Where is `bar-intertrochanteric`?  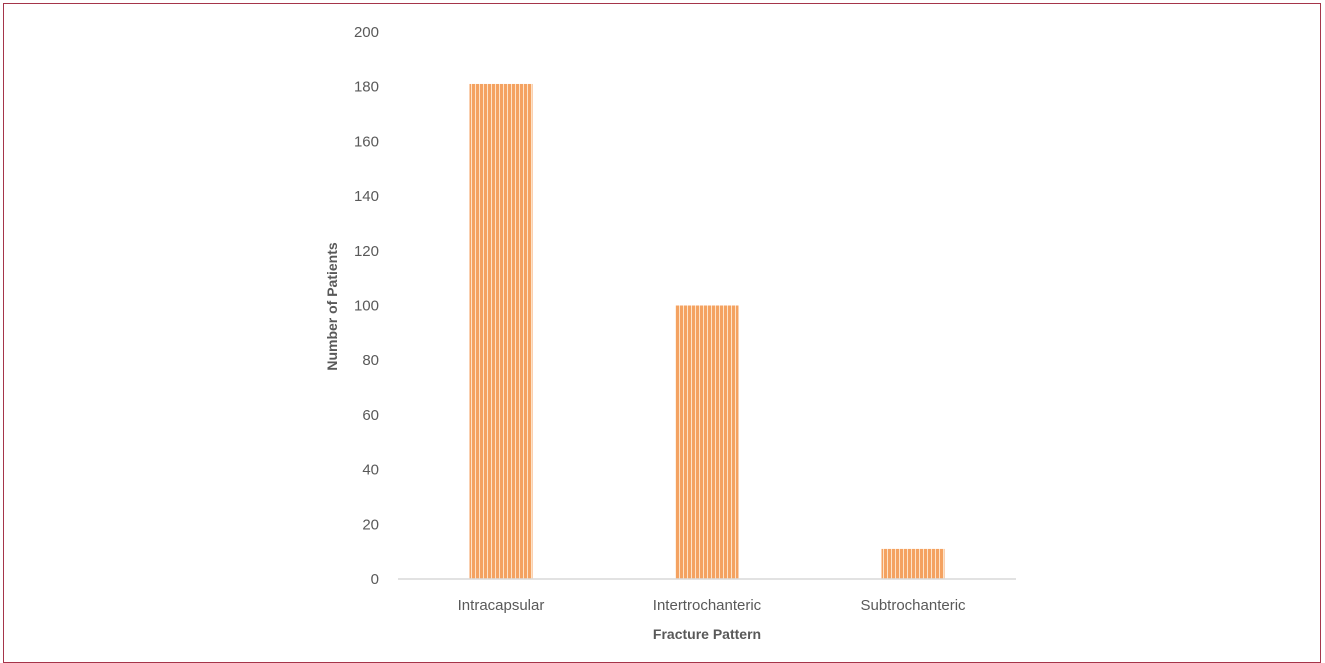 bar-intertrochanteric is located at coordinates (707, 442).